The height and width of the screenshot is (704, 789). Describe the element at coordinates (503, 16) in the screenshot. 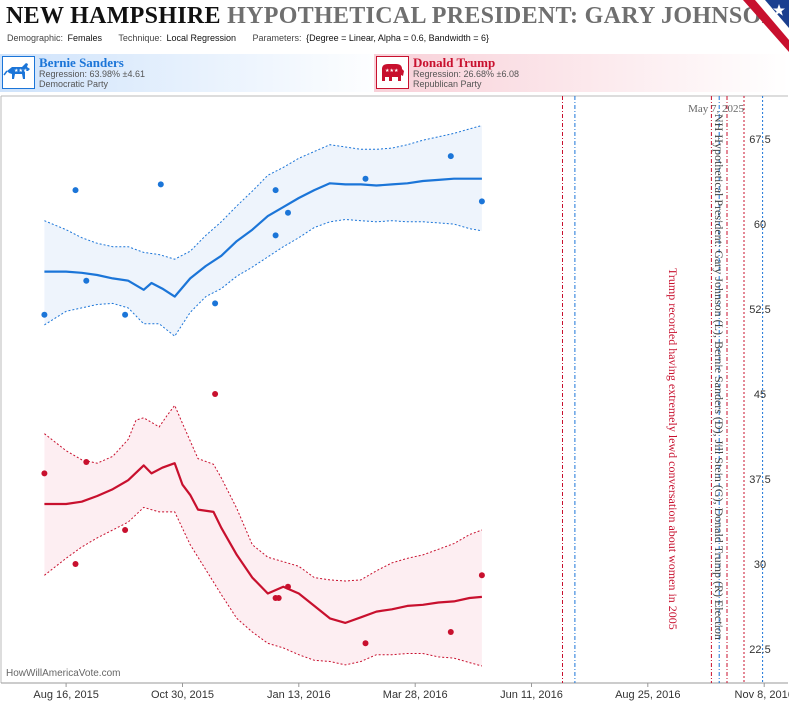

I see `title-rest: HYPOTHETICAL PRESIDENT: GARY JOHNSON` at that location.